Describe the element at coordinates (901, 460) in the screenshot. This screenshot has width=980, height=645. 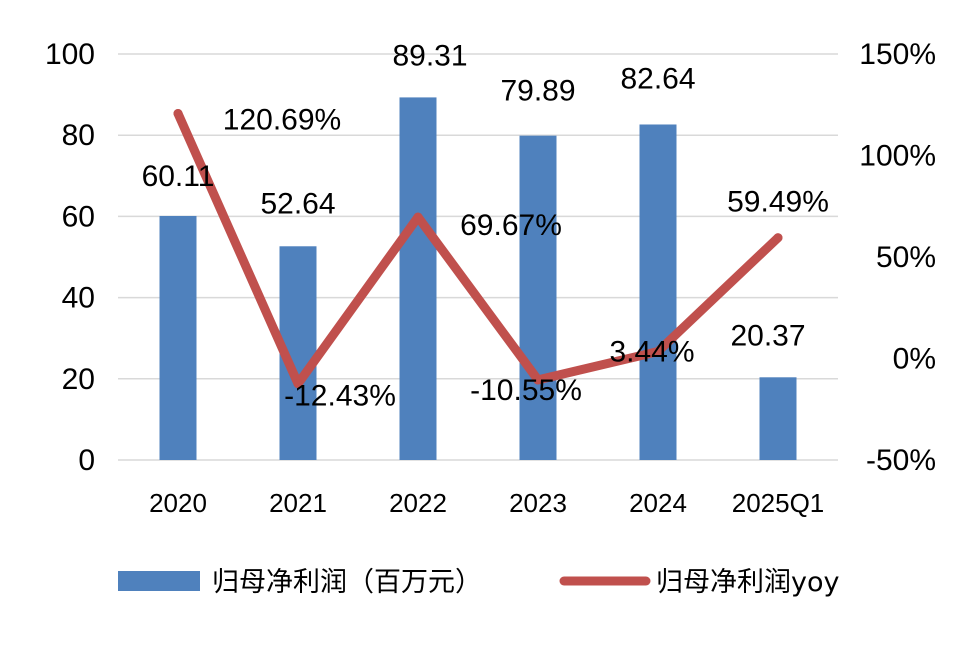
I see `y-right-tick-label: -50%` at that location.